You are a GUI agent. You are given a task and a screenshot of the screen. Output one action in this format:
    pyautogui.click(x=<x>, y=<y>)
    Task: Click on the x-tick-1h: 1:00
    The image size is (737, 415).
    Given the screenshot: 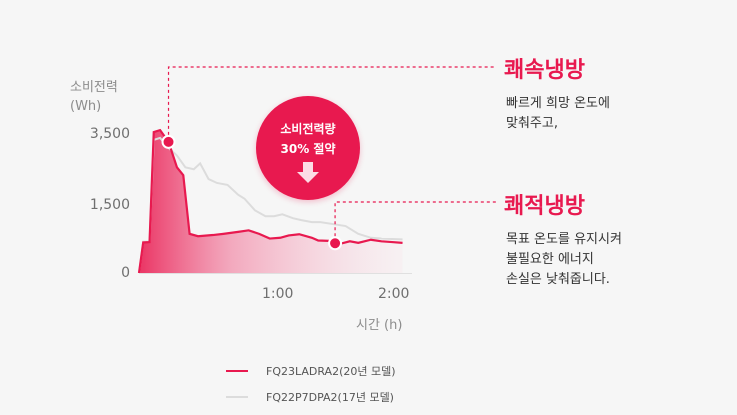 What is the action you would take?
    pyautogui.click(x=278, y=294)
    